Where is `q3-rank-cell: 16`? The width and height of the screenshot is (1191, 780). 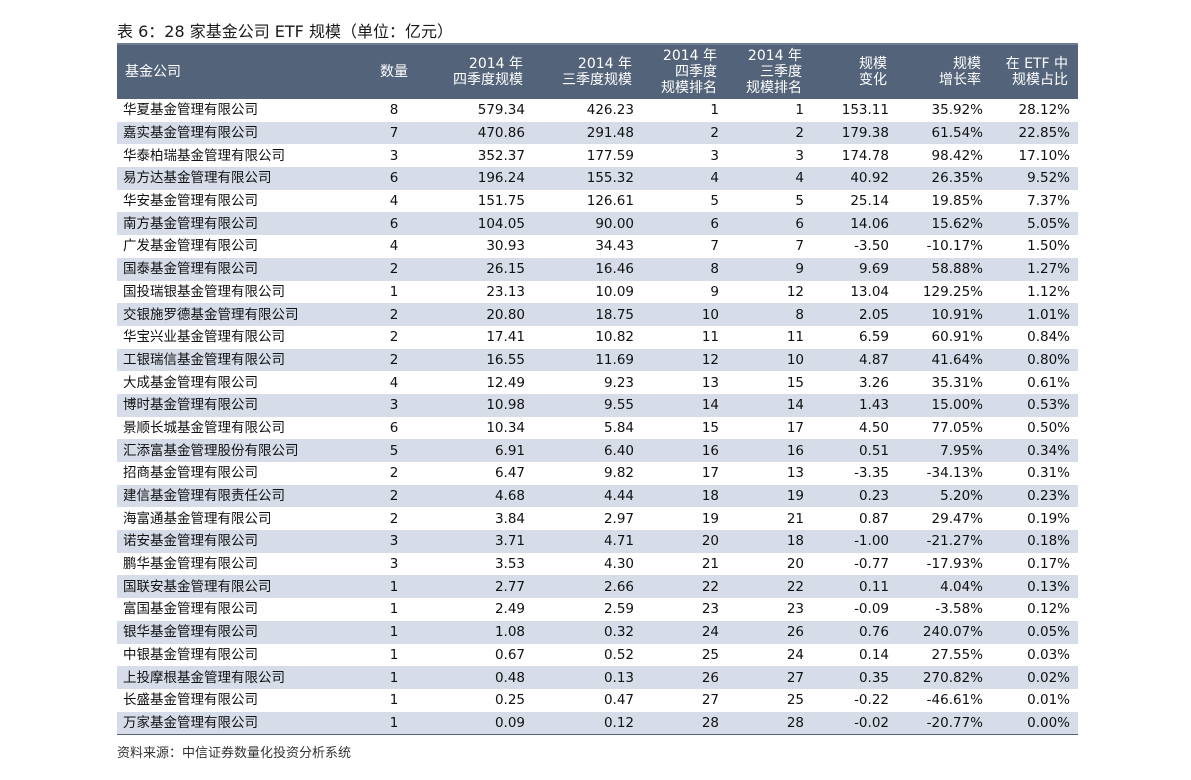 q3-rank-cell: 16 is located at coordinates (769, 450).